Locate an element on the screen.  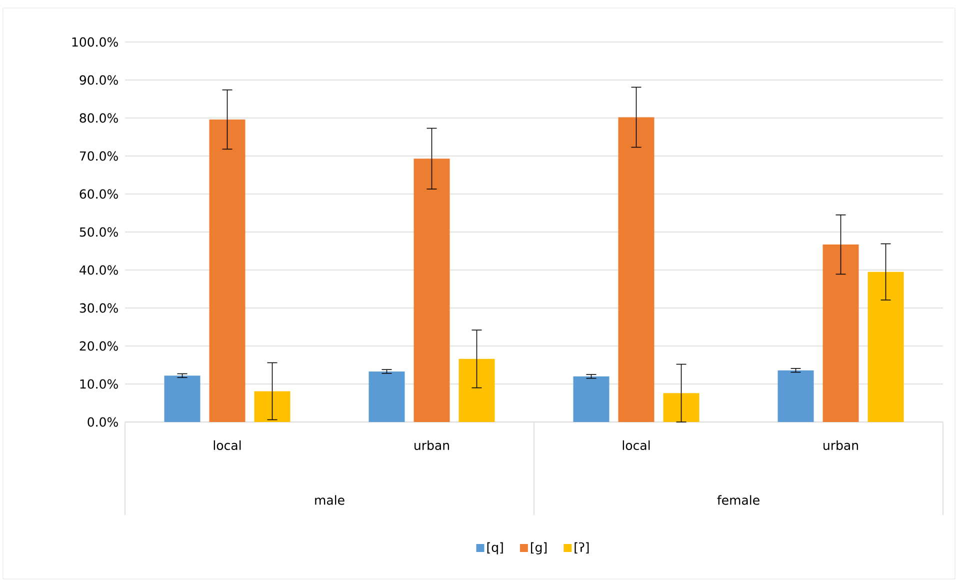
y-tick-label: 70.0% is located at coordinates (99, 156).